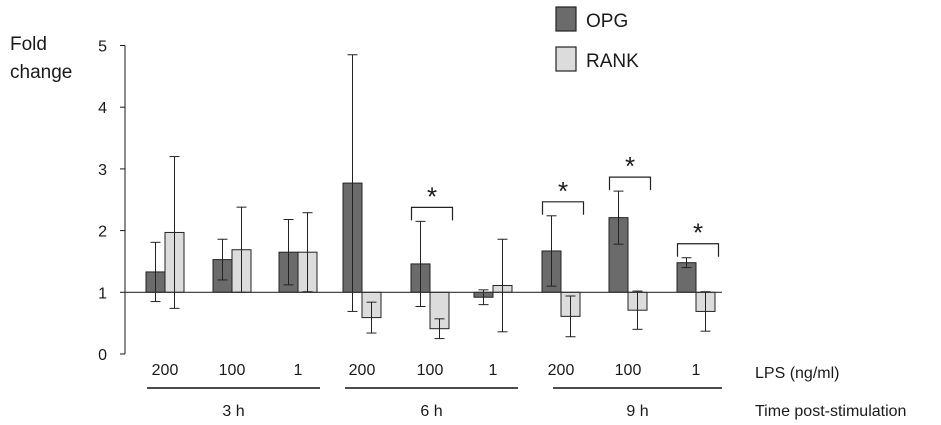 Image resolution: width=941 pixels, height=425 pixels. What do you see at coordinates (102, 170) in the screenshot?
I see `y-tick-label: 3` at bounding box center [102, 170].